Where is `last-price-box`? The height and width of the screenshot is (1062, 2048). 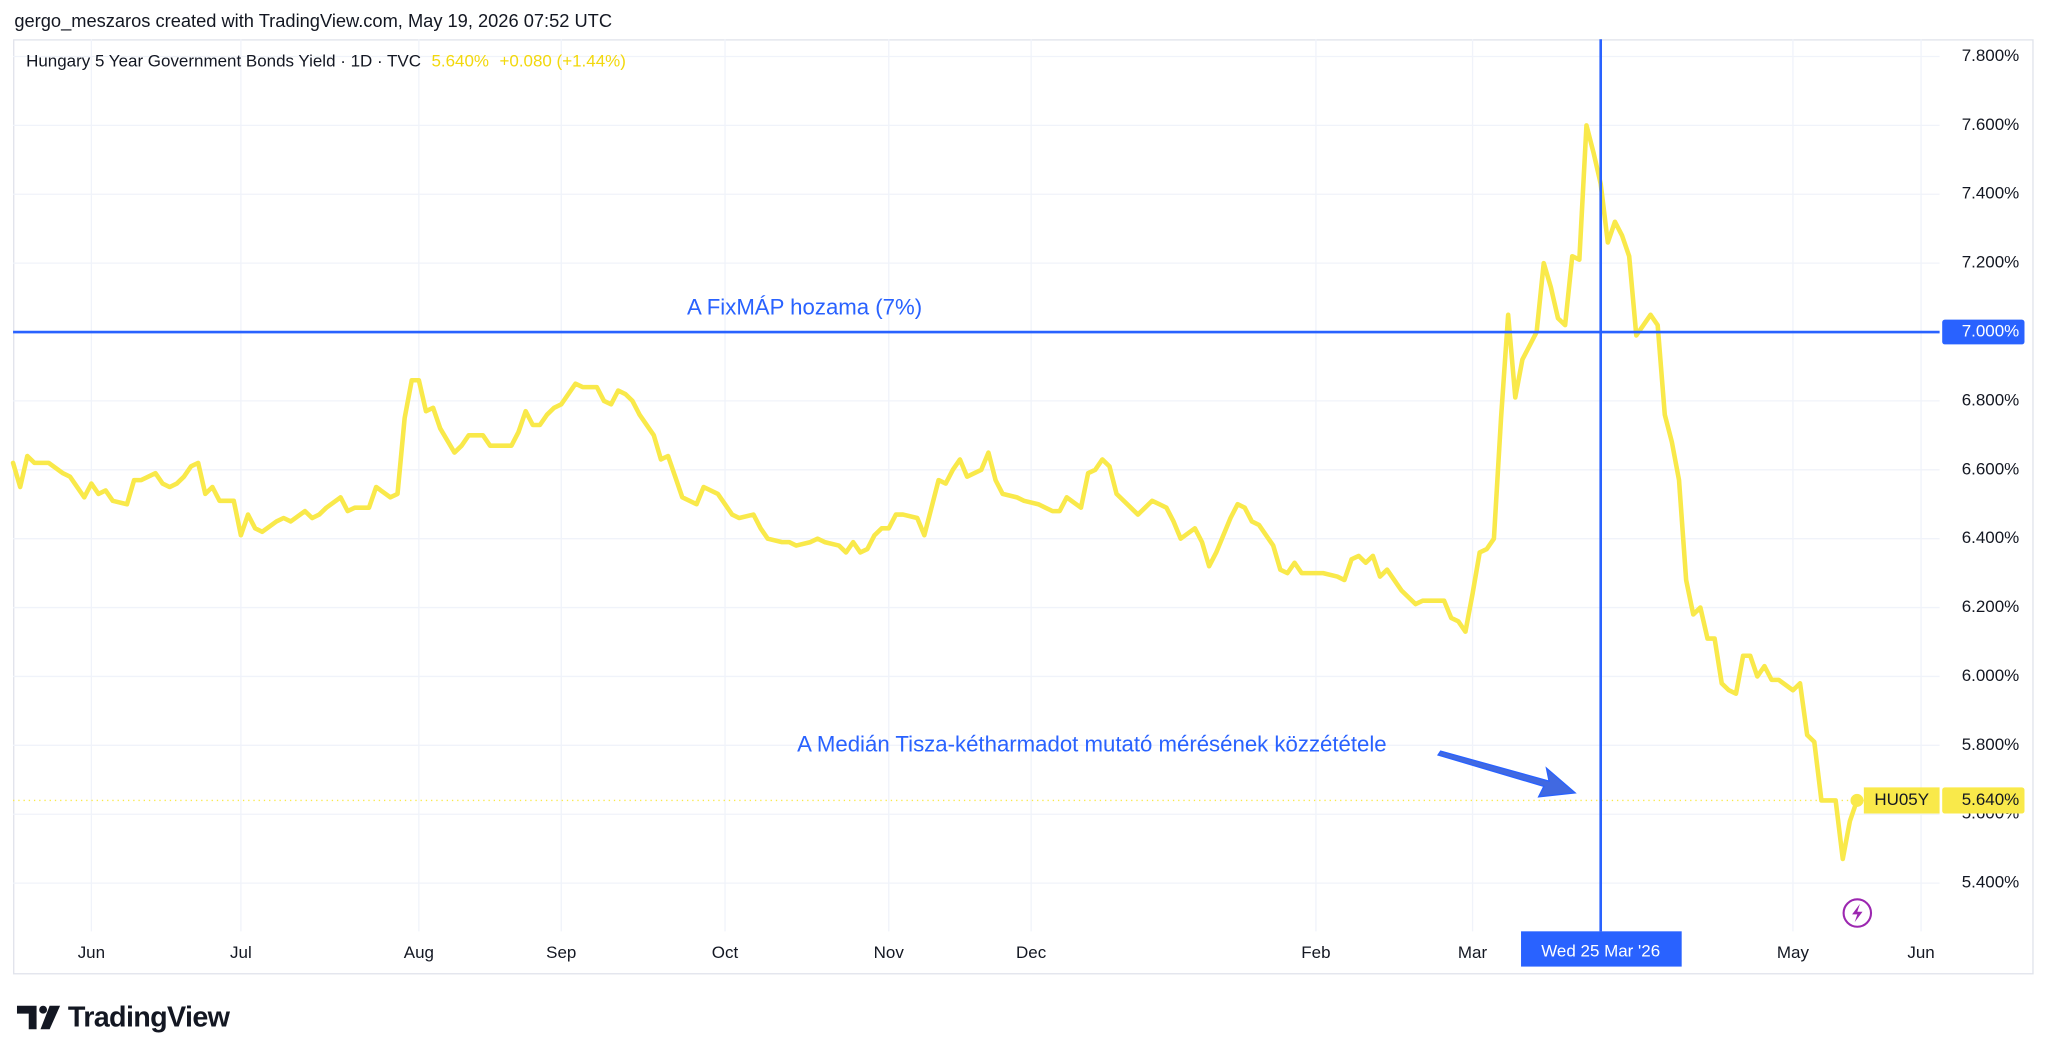
last-price-box is located at coordinates (1983, 800).